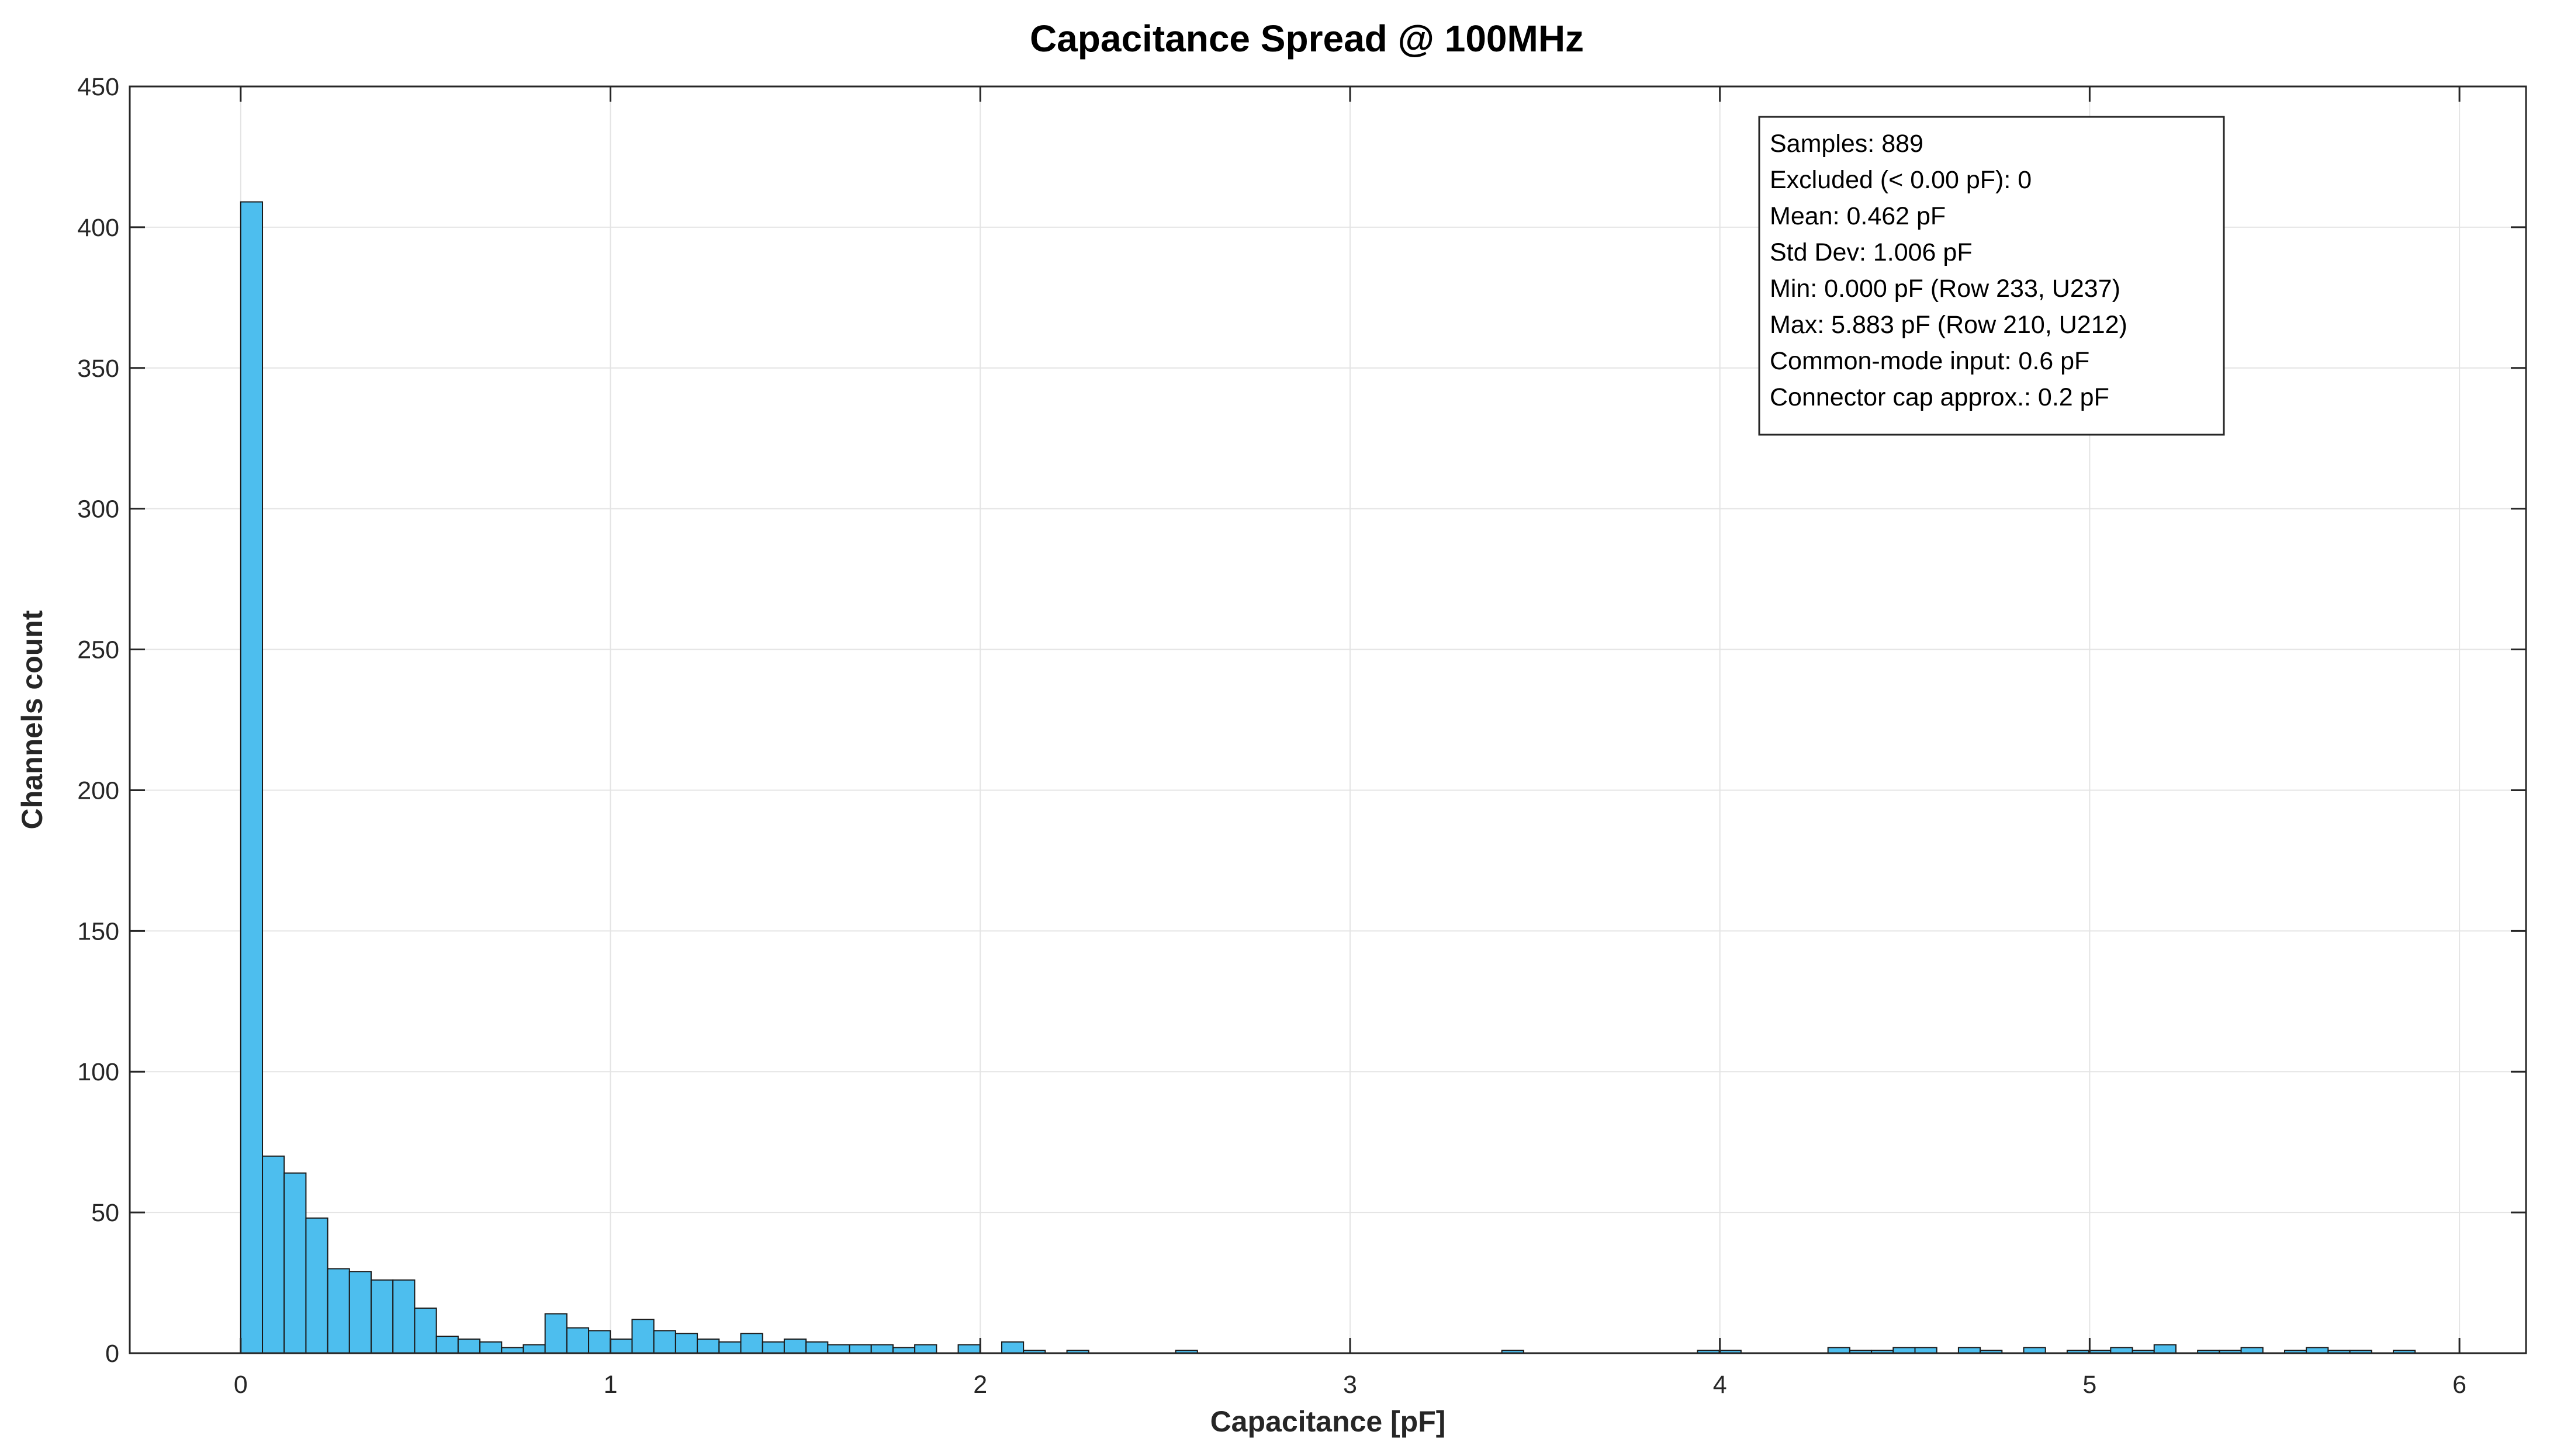 The image size is (2557, 1456). Describe the element at coordinates (105, 1213) in the screenshot. I see `y-tick-label: 50` at that location.